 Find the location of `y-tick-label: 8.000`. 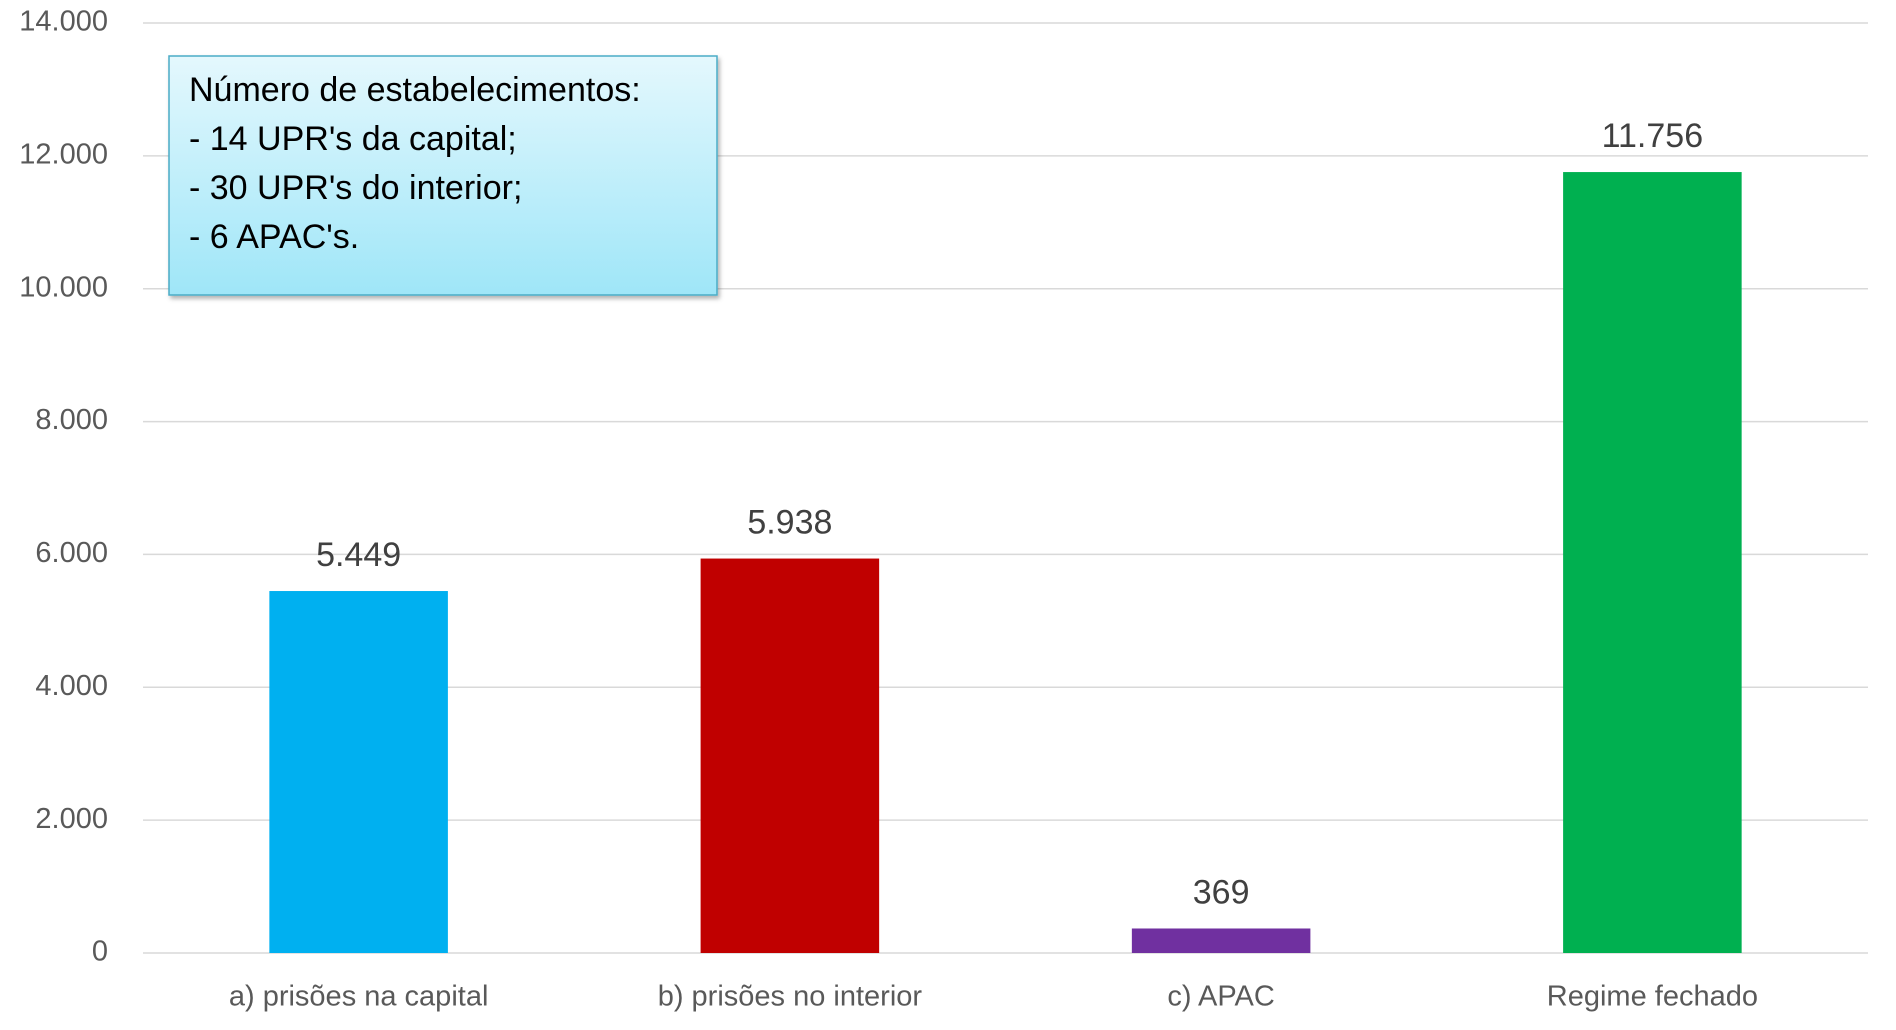

y-tick-label: 8.000 is located at coordinates (71, 420).